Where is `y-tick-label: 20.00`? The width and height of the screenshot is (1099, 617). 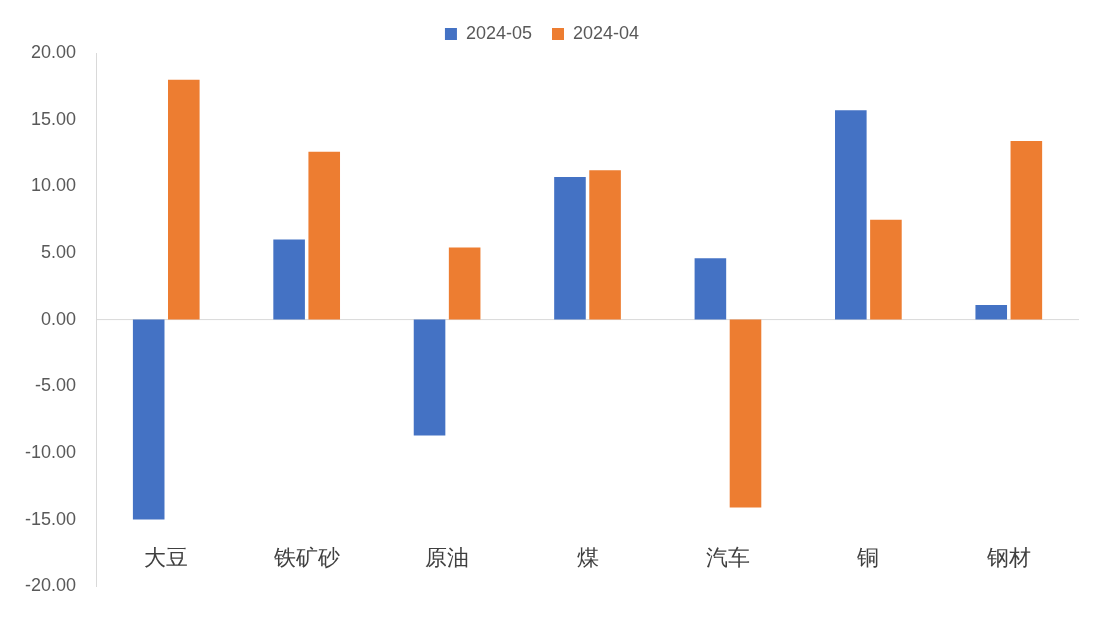
y-tick-label: 20.00 is located at coordinates (53, 51).